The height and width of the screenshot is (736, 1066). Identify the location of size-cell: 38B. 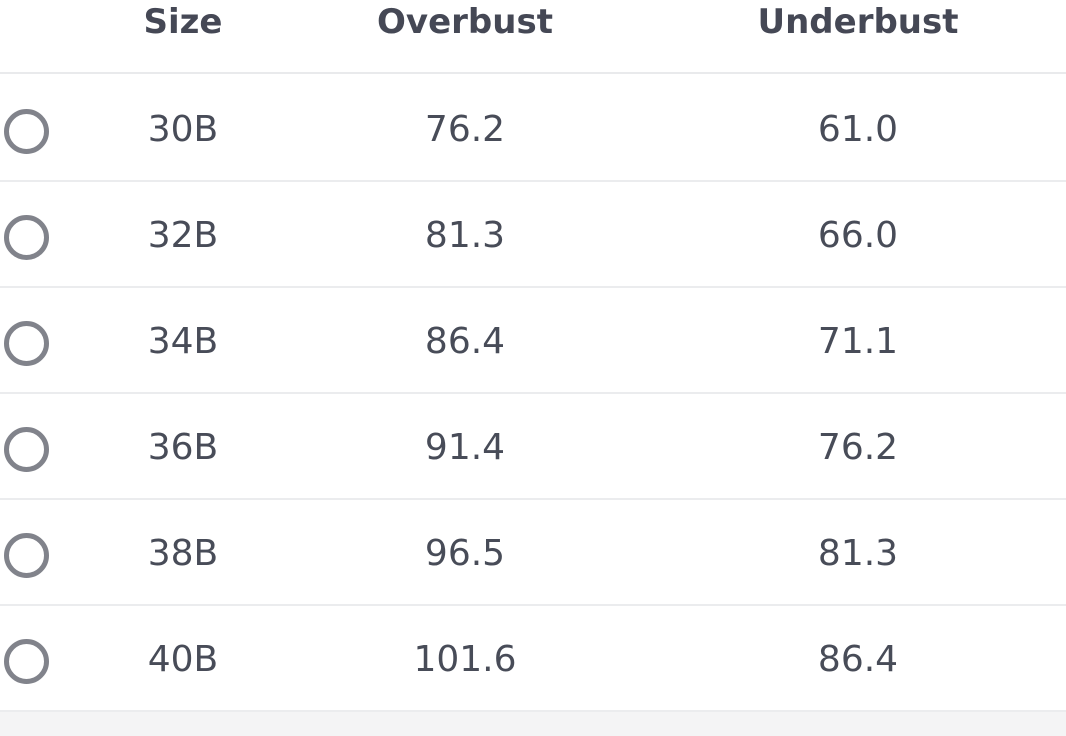
(183, 553).